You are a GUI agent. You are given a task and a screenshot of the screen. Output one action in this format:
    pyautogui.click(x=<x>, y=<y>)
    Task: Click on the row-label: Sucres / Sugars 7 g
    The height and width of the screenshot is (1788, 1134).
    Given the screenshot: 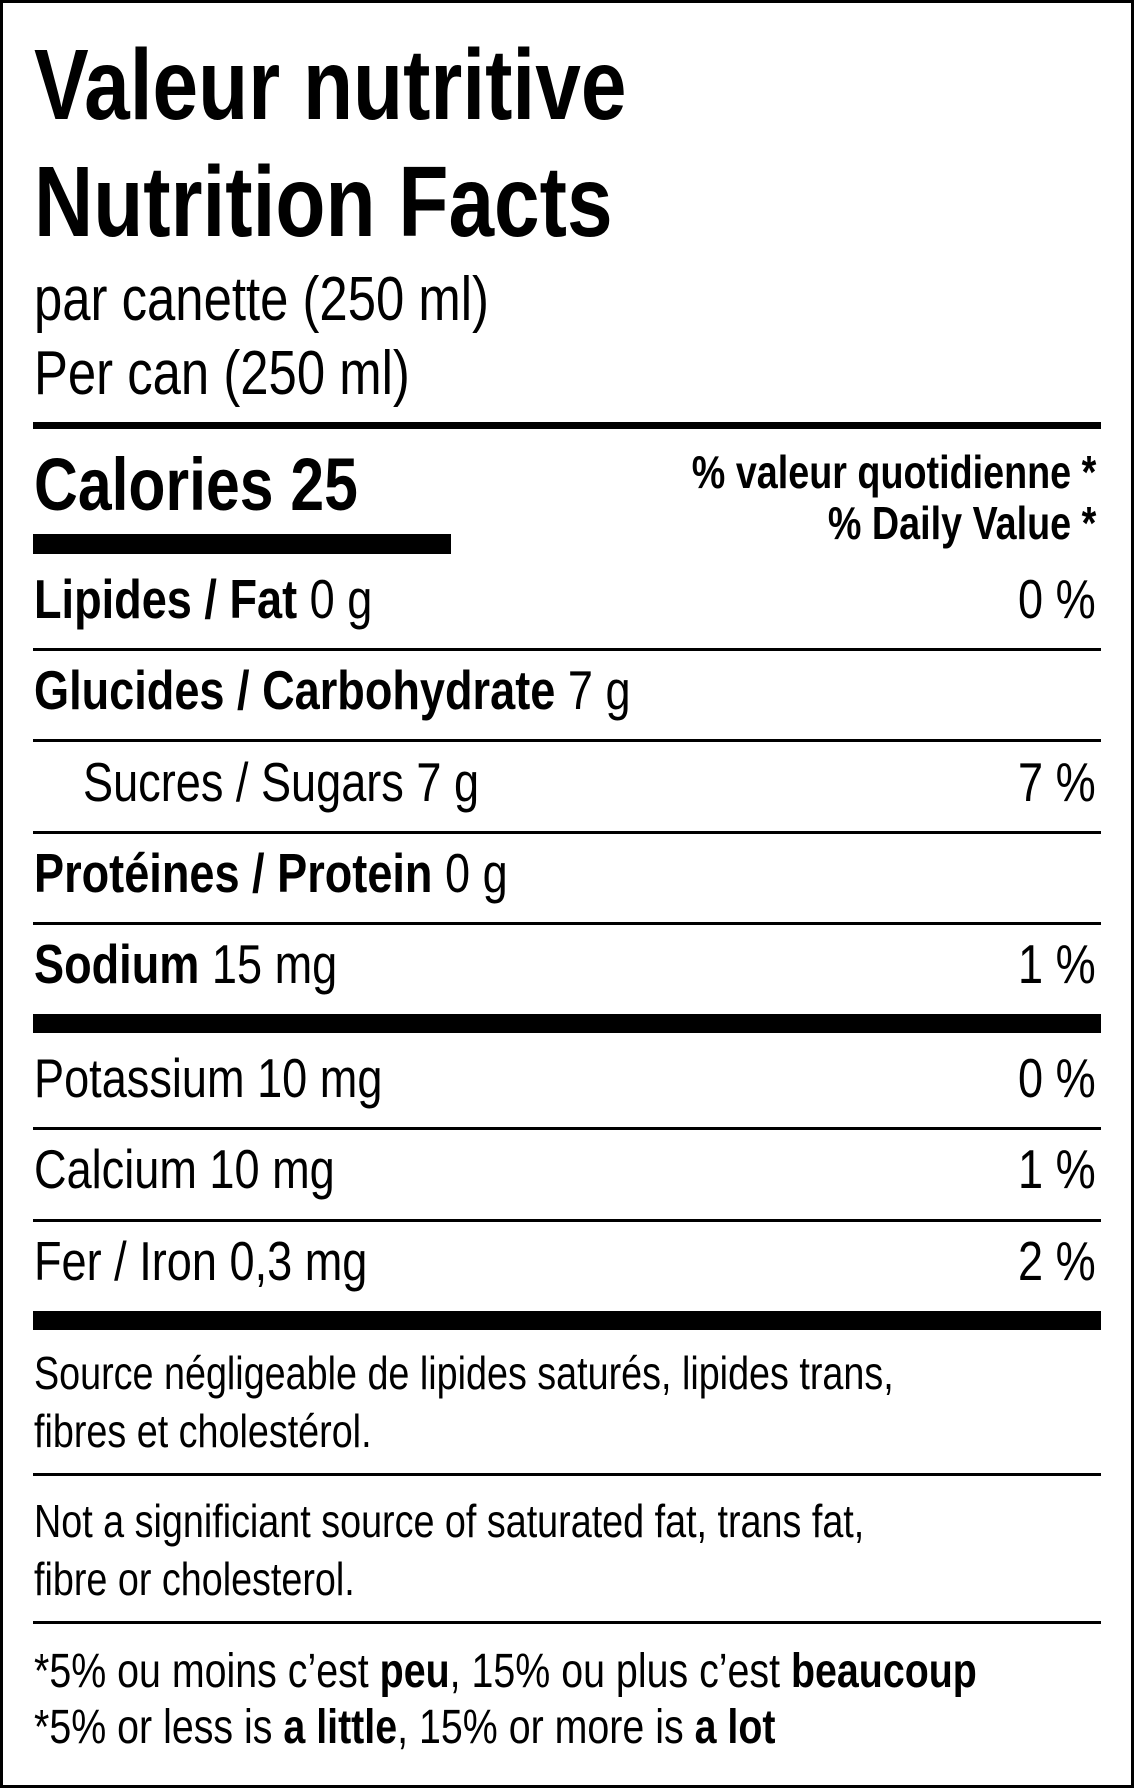 What is the action you would take?
    pyautogui.click(x=281, y=782)
    